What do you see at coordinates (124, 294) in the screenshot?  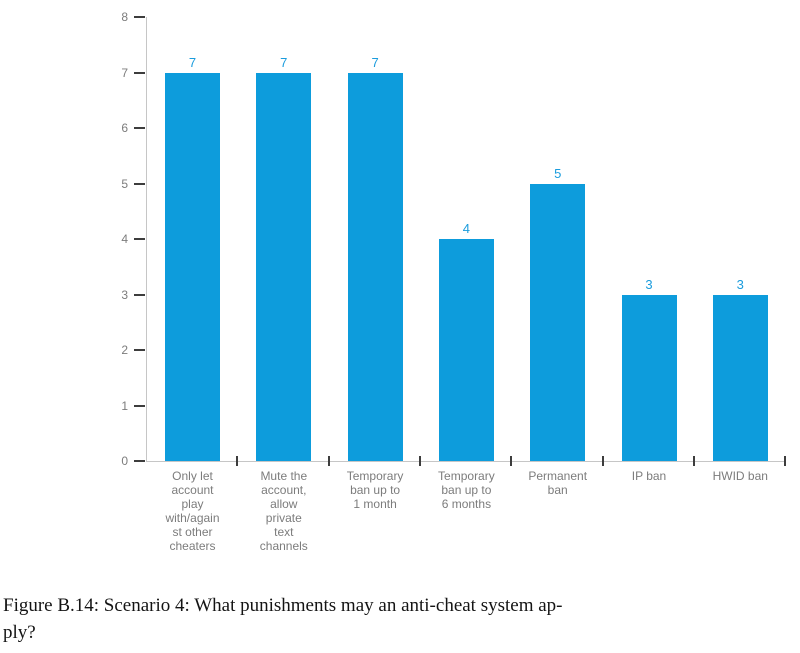 I see `y-axis-label: 3` at bounding box center [124, 294].